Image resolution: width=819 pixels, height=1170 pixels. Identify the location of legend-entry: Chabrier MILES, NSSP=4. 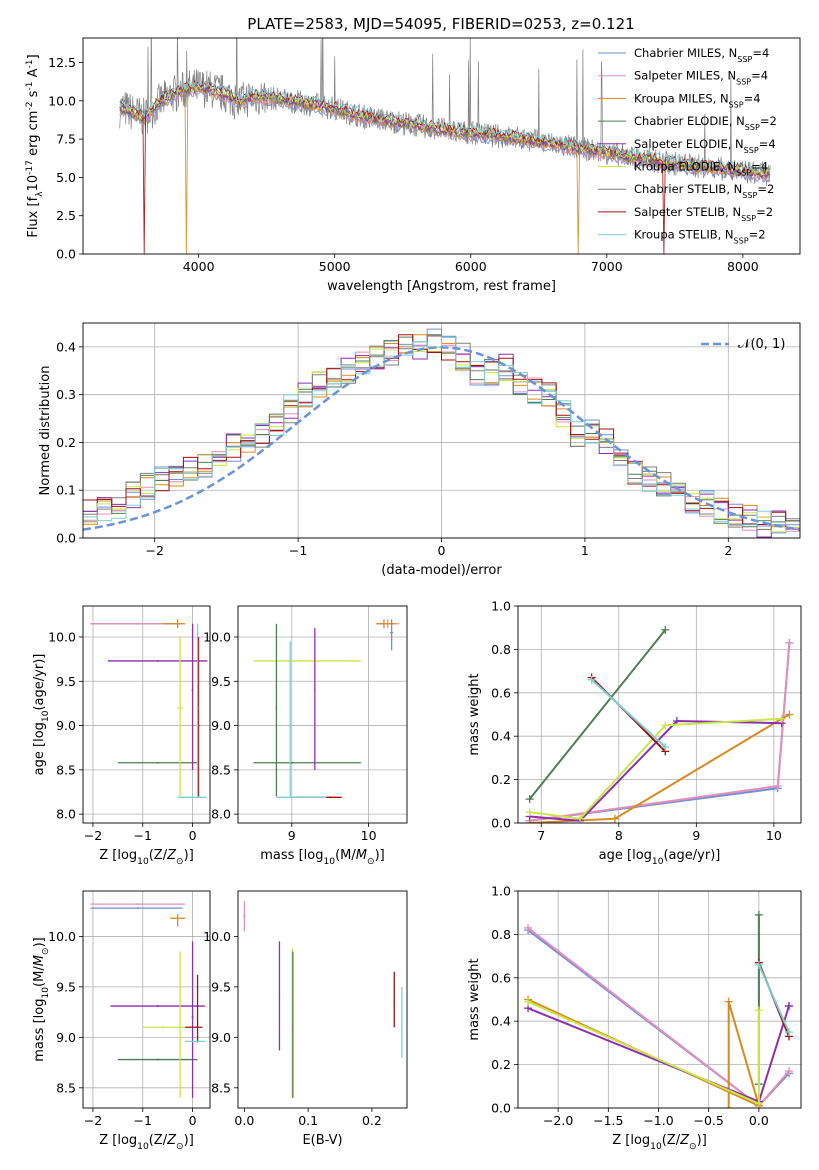
(701, 55).